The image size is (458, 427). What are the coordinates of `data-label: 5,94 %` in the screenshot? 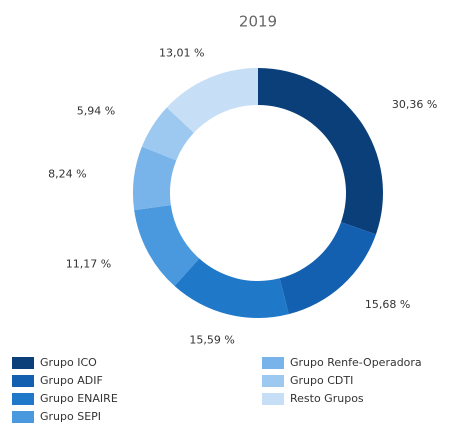 It's located at (96, 110).